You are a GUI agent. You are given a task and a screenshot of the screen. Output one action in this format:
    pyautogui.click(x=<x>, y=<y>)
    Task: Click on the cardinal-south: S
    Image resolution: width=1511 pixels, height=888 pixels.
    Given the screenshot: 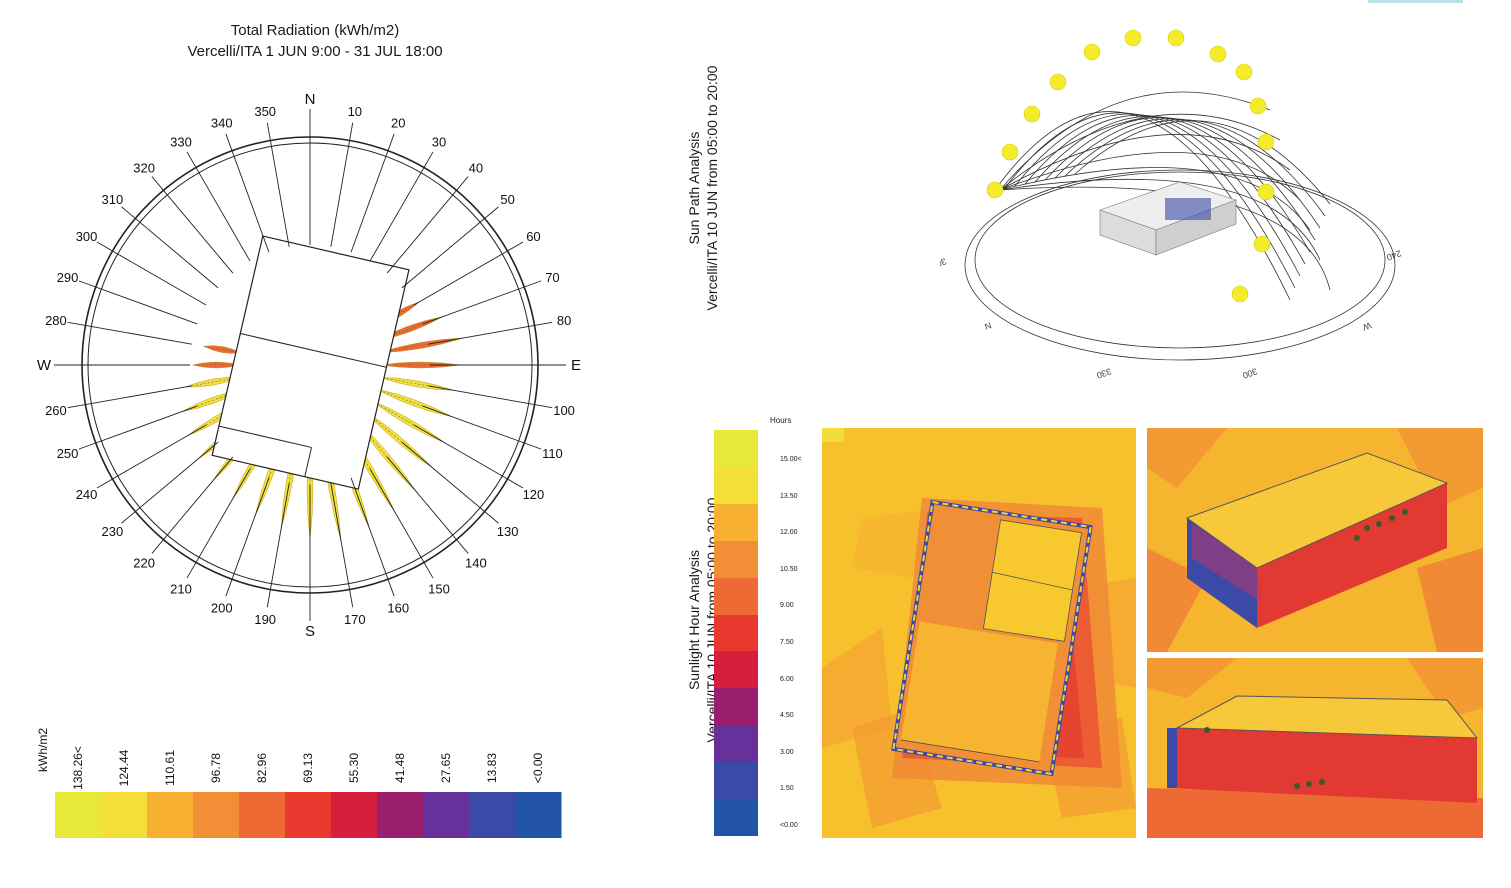 What is the action you would take?
    pyautogui.click(x=310, y=631)
    